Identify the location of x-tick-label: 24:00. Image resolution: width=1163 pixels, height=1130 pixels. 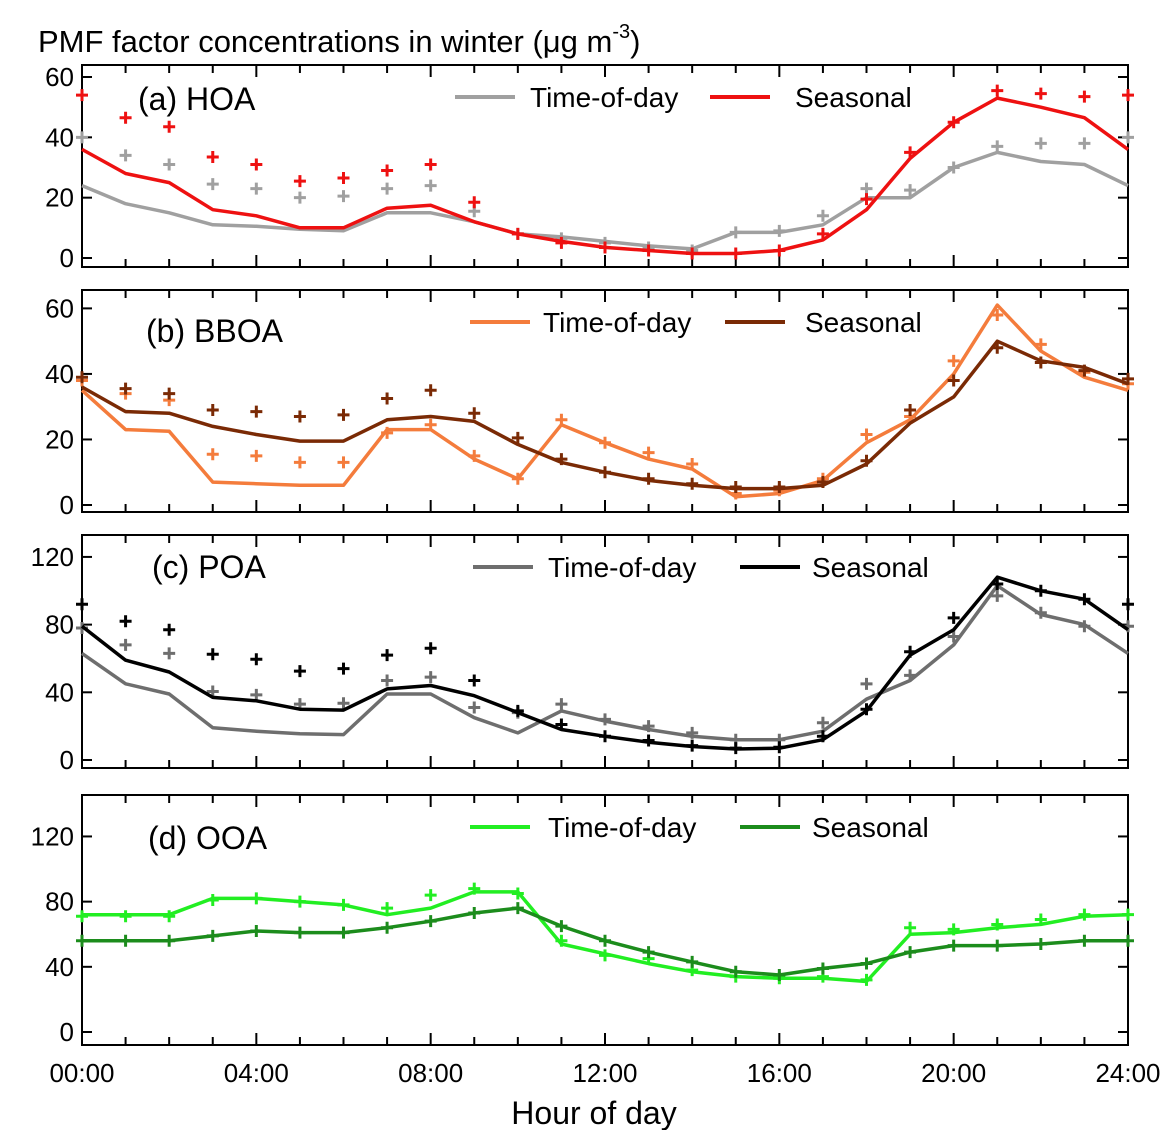
(1127, 1073).